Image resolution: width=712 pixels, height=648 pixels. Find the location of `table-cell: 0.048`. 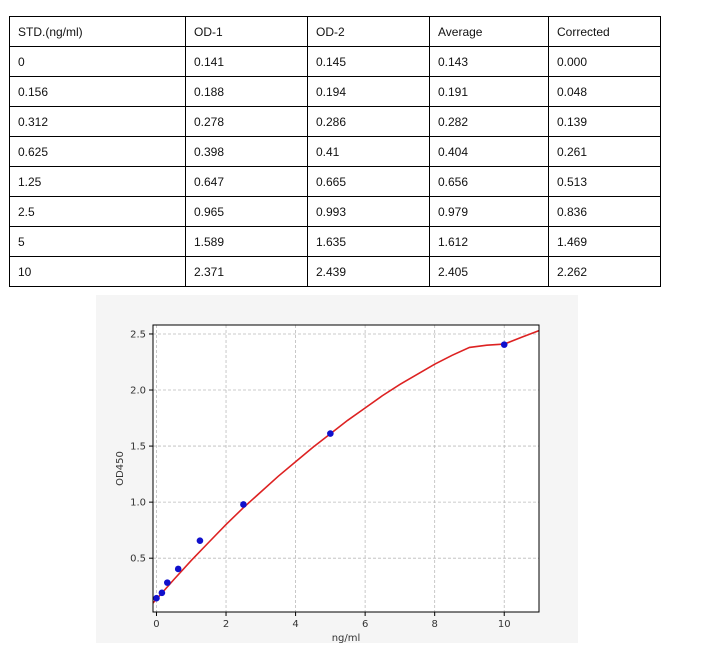

table-cell: 0.048 is located at coordinates (604, 91).